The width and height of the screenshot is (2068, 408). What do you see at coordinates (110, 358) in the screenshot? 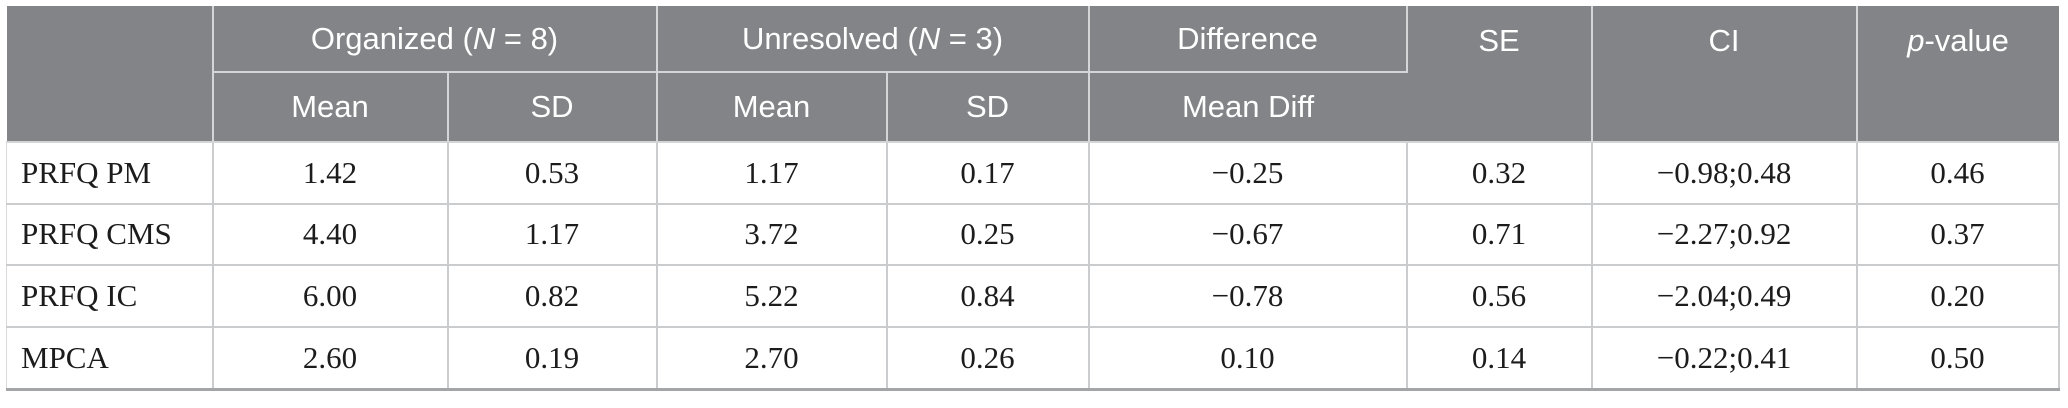
I see `row-label: MPCA` at bounding box center [110, 358].